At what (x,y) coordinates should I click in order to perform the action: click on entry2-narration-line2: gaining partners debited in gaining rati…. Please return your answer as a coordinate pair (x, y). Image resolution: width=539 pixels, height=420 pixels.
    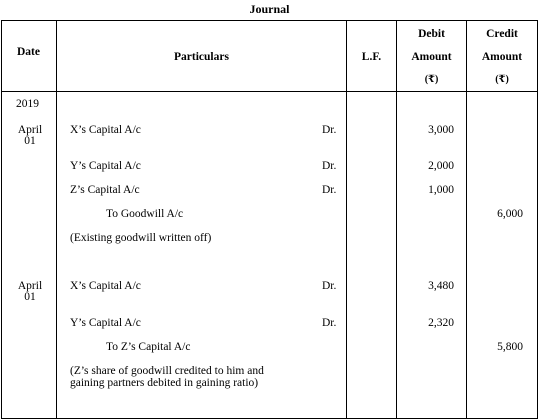
    Looking at the image, I should click on (164, 383).